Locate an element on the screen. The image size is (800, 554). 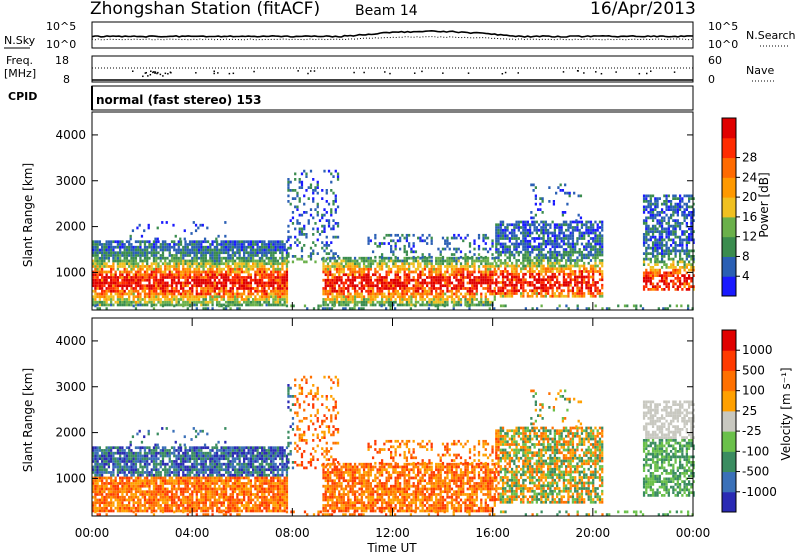
freq-panel: Freq. [MHz] 18 8 60 0 Nave is located at coordinates (390, 70).